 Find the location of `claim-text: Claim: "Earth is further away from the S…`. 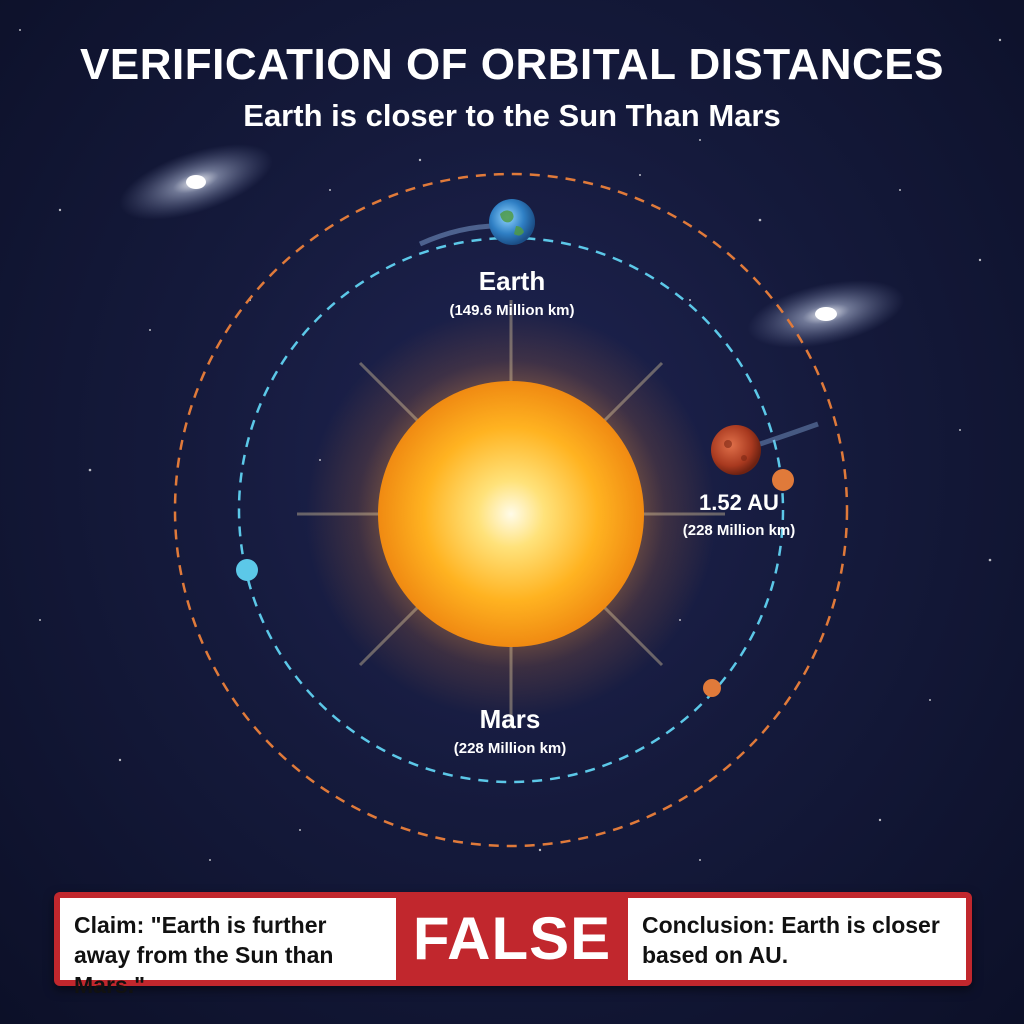

claim-text: Claim: "Earth is further away from the S… is located at coordinates (228, 948).